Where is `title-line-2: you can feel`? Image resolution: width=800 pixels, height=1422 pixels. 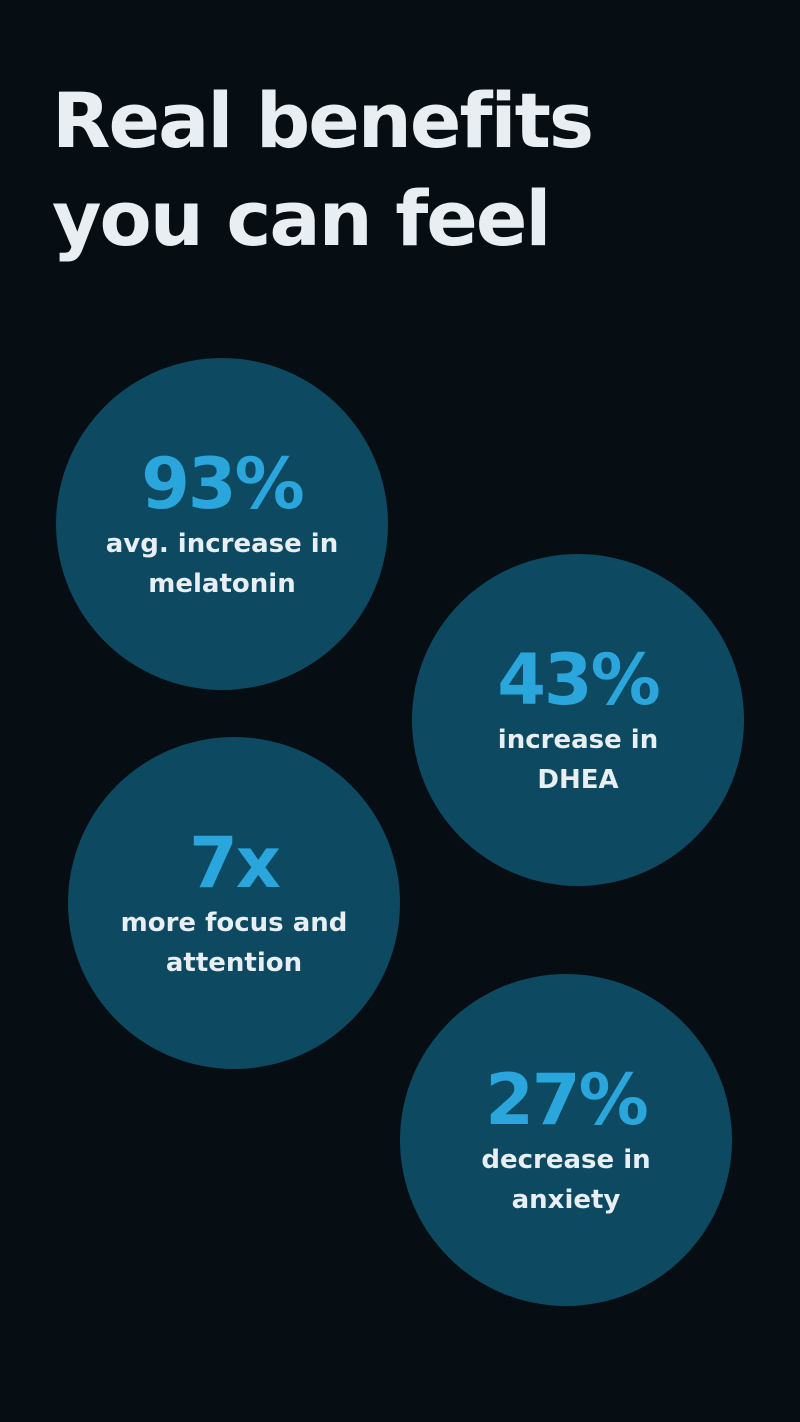
title-line-2: you can feel is located at coordinates (301, 218).